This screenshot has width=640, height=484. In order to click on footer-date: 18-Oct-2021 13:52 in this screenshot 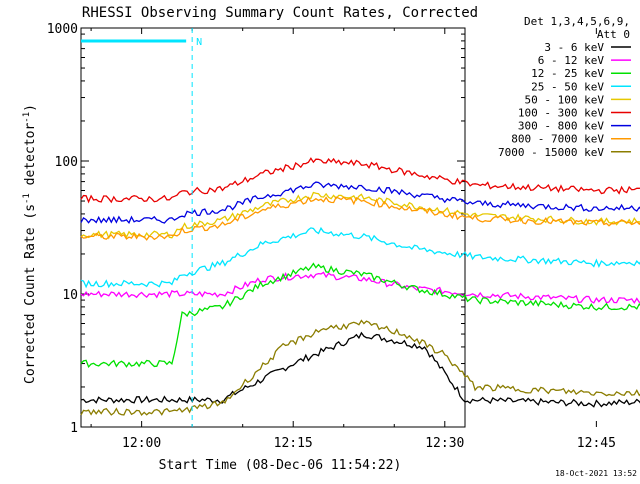, I will do `click(596, 473)`.